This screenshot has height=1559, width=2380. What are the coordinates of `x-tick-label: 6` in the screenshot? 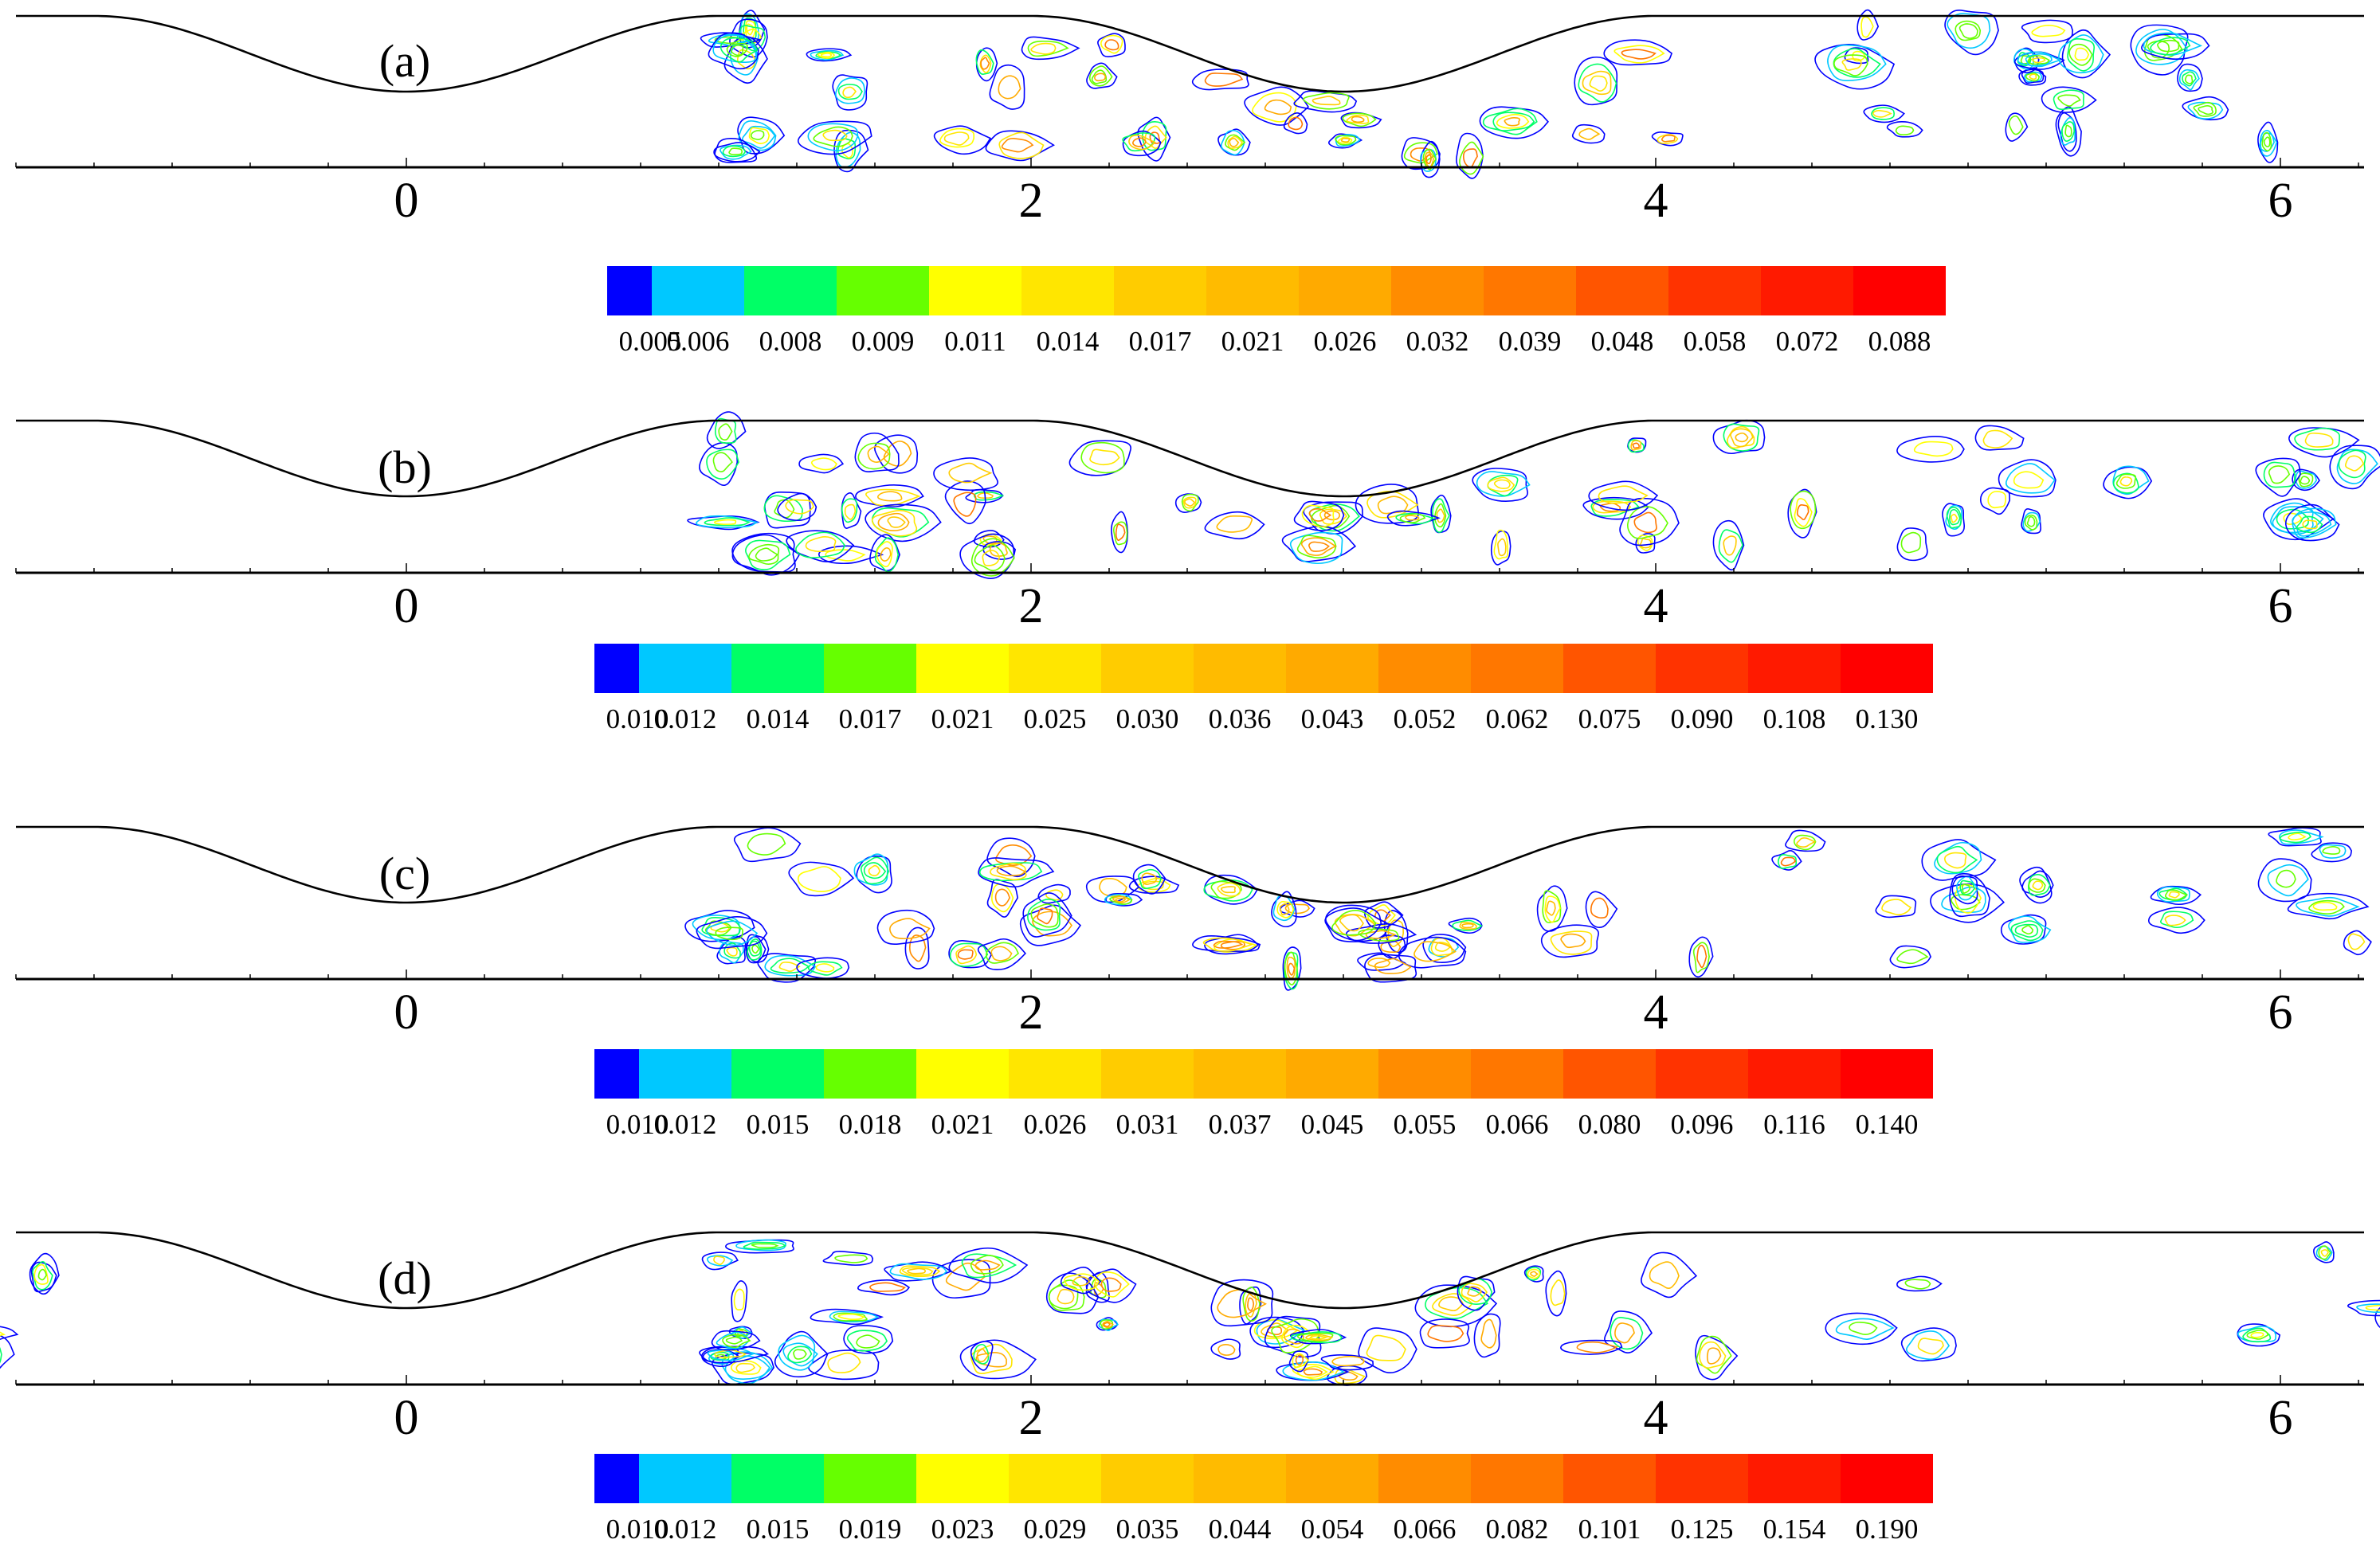 It's located at (2280, 606).